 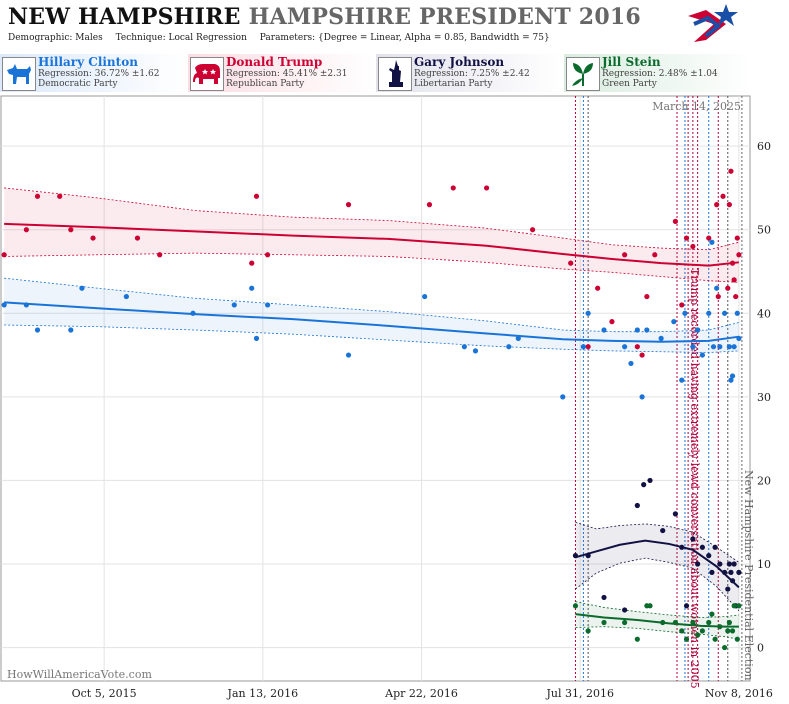 What do you see at coordinates (739, 693) in the screenshot?
I see `x-tick-label: Nov 8, 2016` at bounding box center [739, 693].